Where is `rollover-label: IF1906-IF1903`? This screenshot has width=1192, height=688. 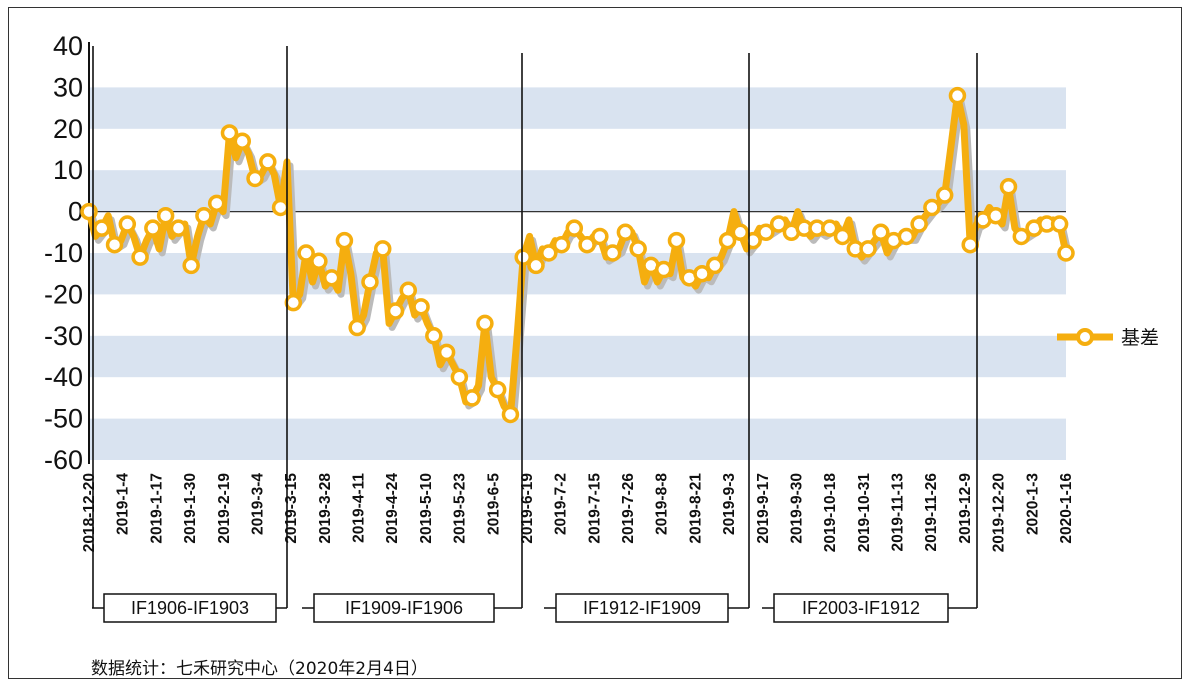
rollover-label: IF1906-IF1903 is located at coordinates (190, 608).